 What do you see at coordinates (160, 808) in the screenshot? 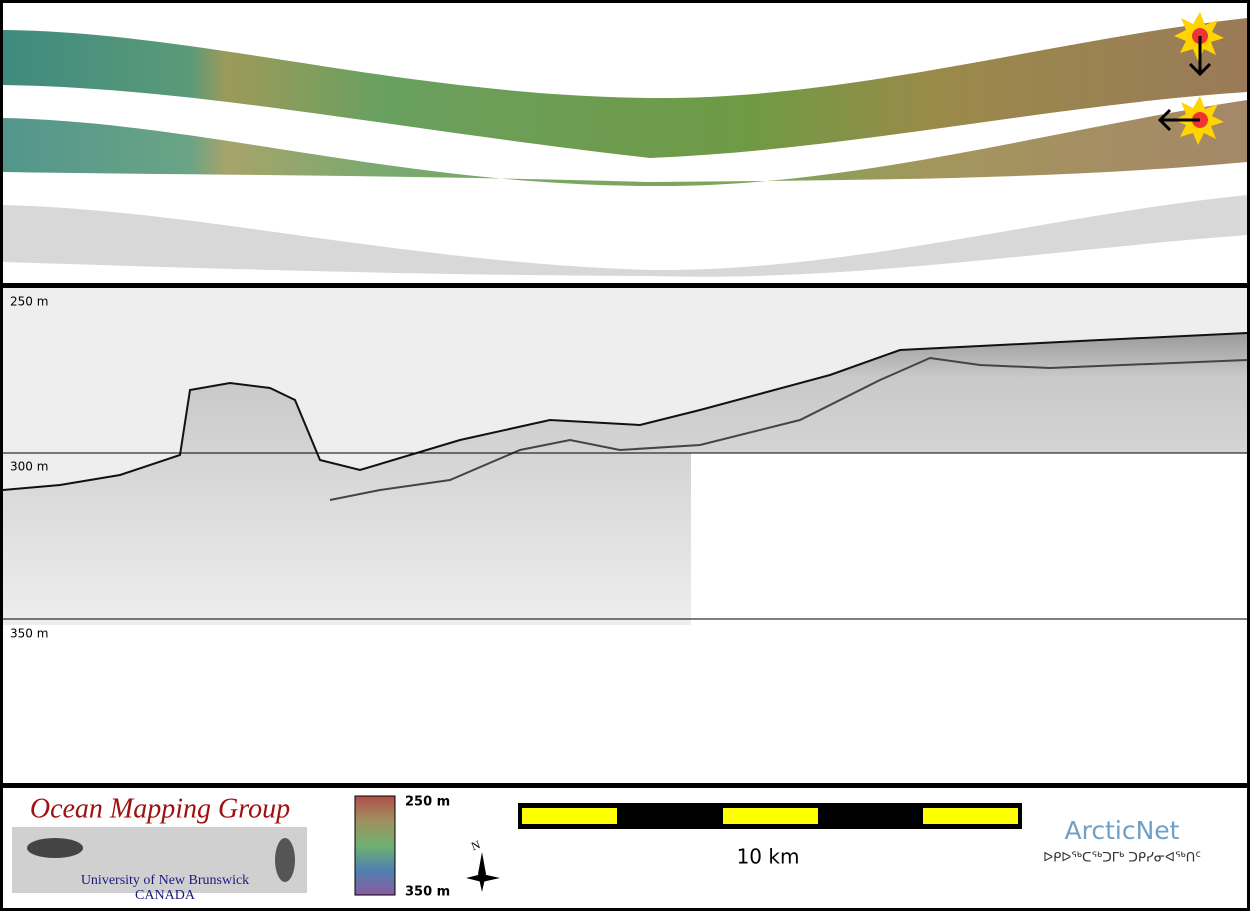
I see `logo-title: Ocean Mapping Group` at bounding box center [160, 808].